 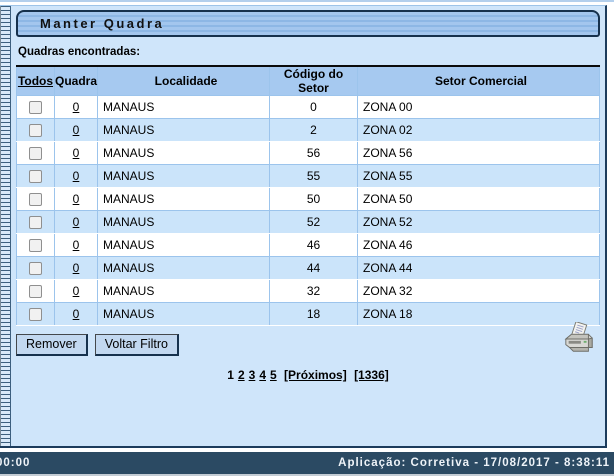 I want to click on setor-comercial-cell: ZONA 56, so click(x=478, y=153).